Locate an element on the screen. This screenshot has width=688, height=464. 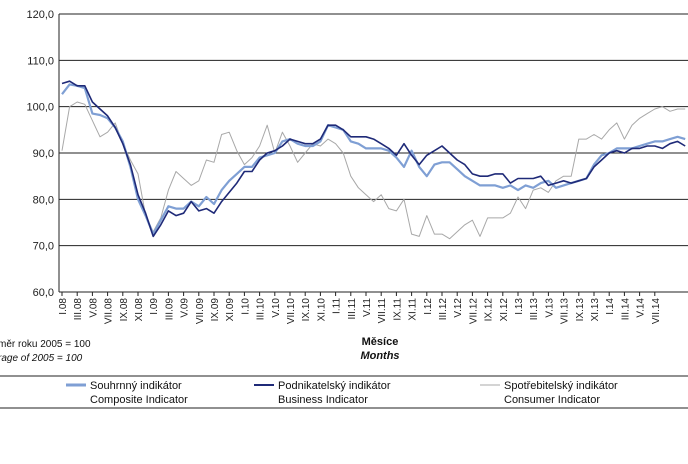
x-tick-label: VII.11 is located at coordinates (382, 311).